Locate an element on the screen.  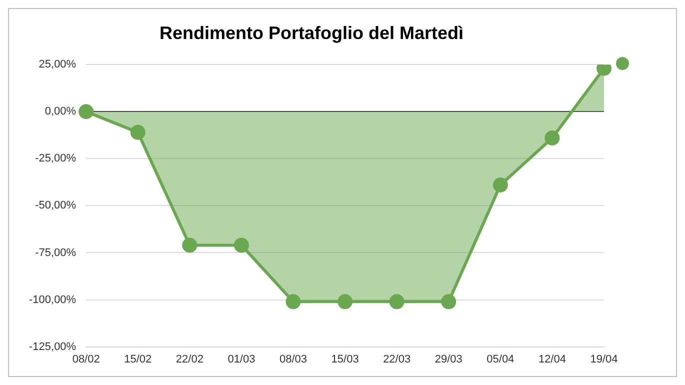
y-tick-label: -75,00% is located at coordinates (55, 252).